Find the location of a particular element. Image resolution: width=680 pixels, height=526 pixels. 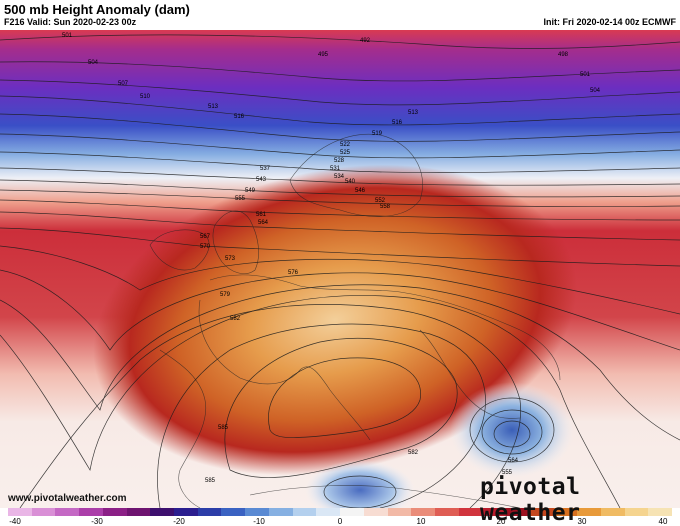

colorbar-tick: -30 is located at coordinates (97, 521).